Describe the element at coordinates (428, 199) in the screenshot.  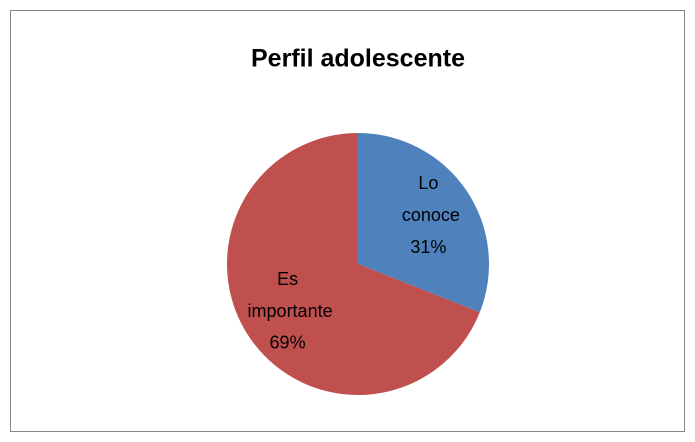
I see `slice-category-label: Lo conoce` at that location.